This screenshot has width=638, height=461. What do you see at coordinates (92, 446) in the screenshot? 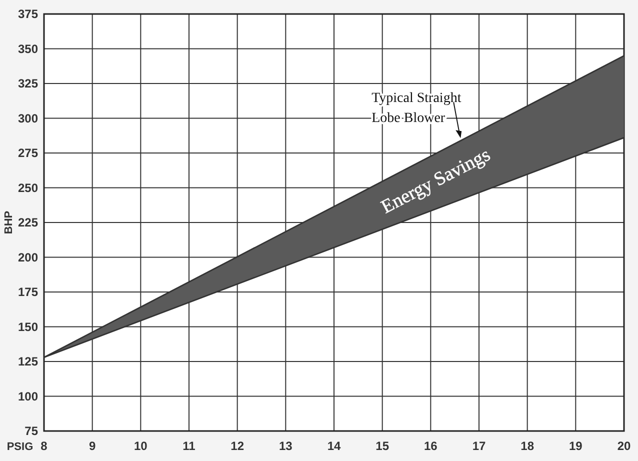
I see `x-tick-label: 9` at bounding box center [92, 446].